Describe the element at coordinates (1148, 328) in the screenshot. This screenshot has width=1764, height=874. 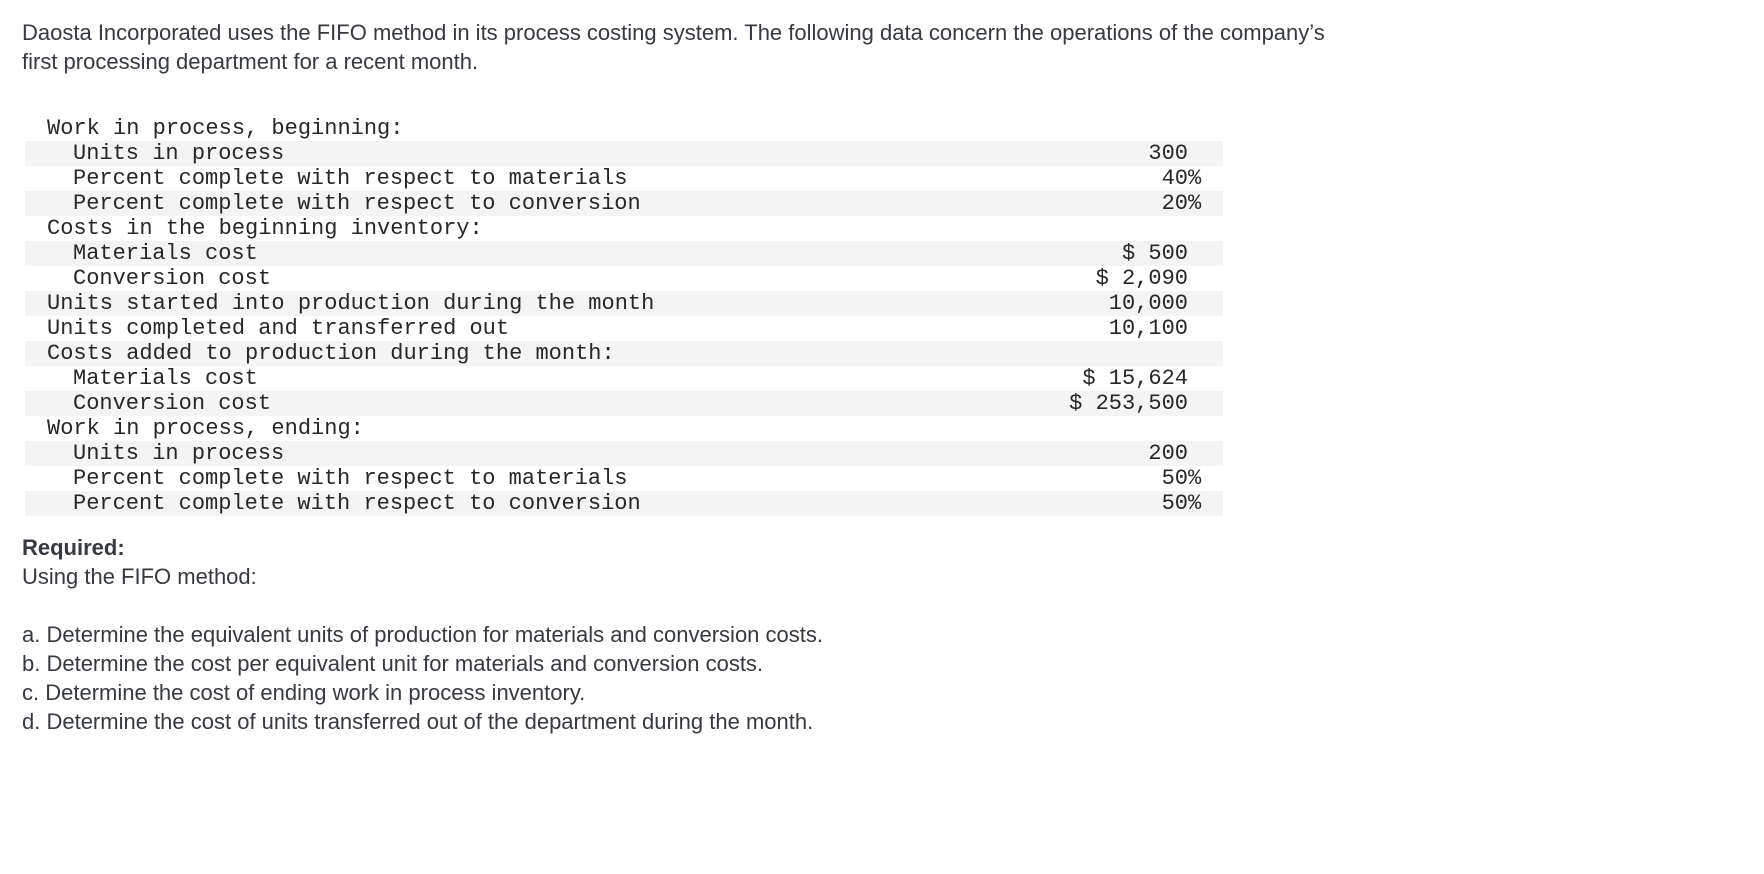
I see `row-value: 10,100` at that location.